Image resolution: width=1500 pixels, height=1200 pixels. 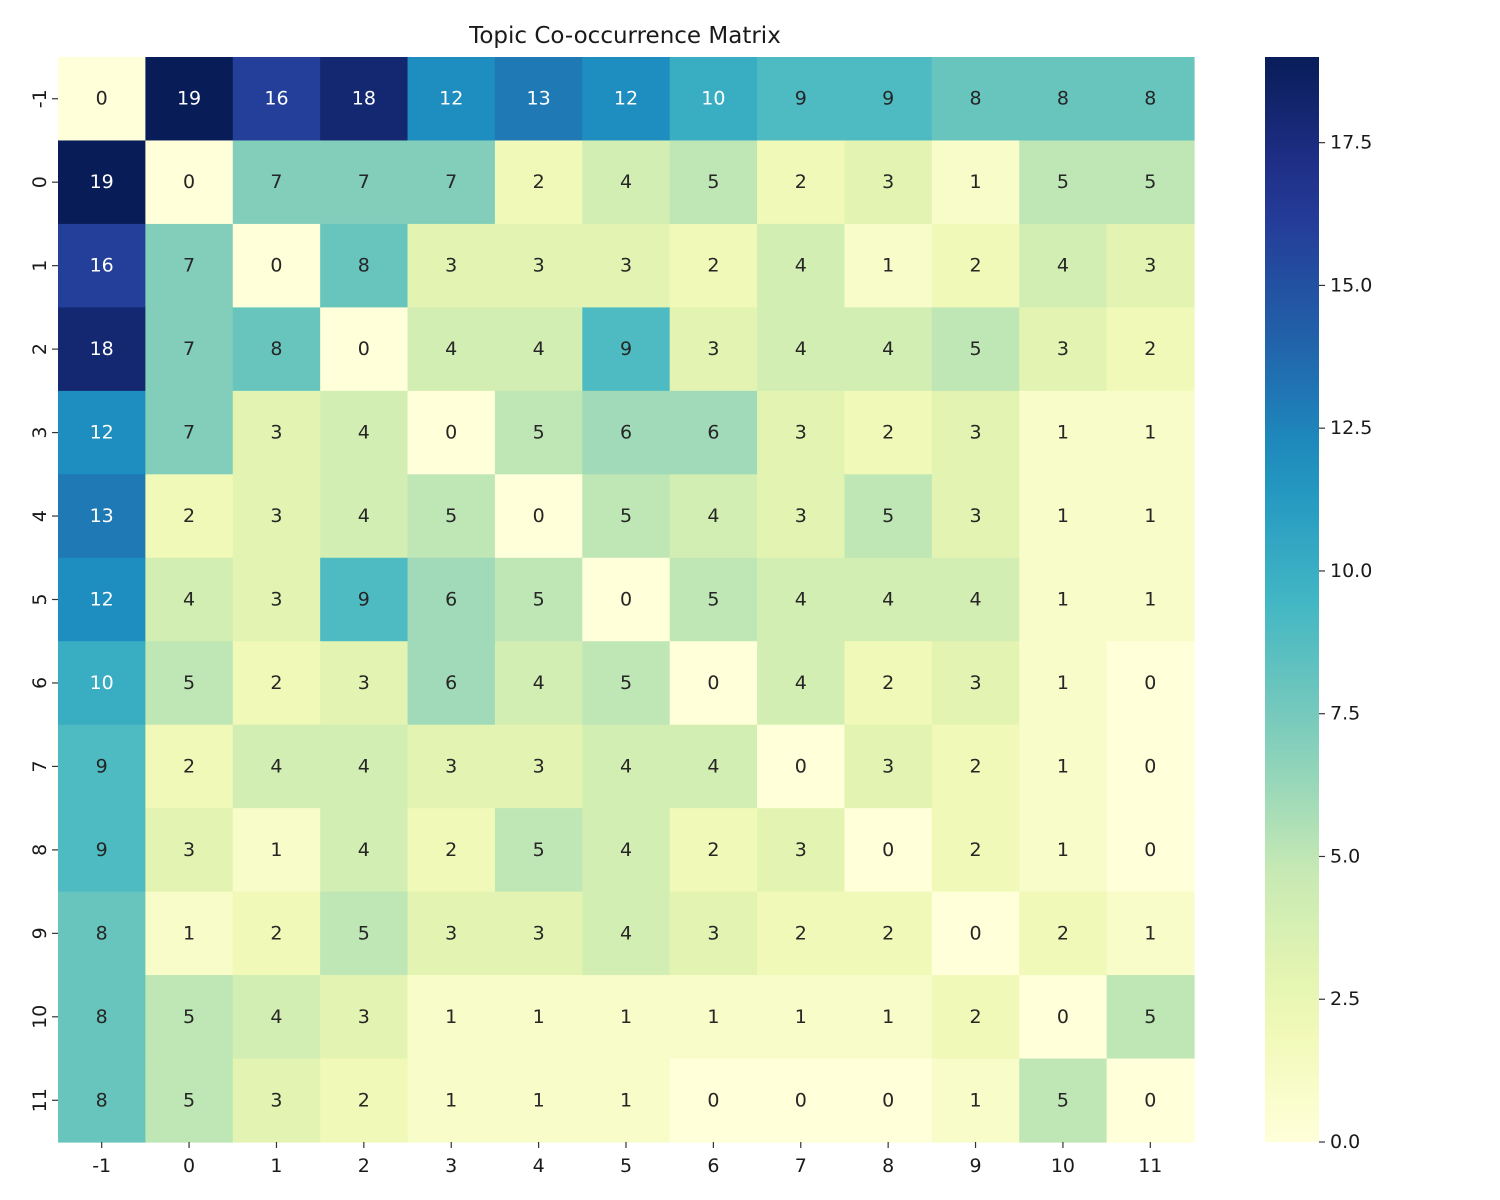 What do you see at coordinates (40, 266) in the screenshot?
I see `y-tick-label: 1` at bounding box center [40, 266].